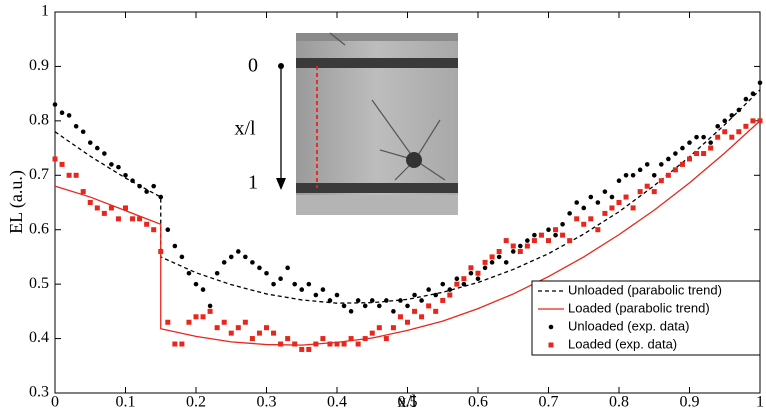  What do you see at coordinates (337, 402) in the screenshot?
I see `x-tick-label: 0.4` at bounding box center [337, 402].